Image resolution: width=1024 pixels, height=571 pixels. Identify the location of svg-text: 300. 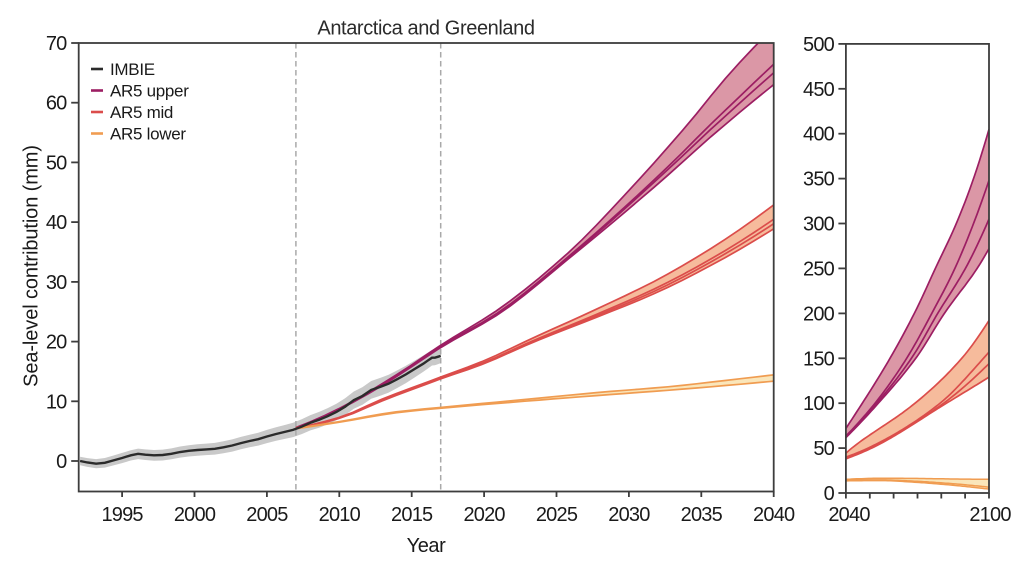
(819, 225).